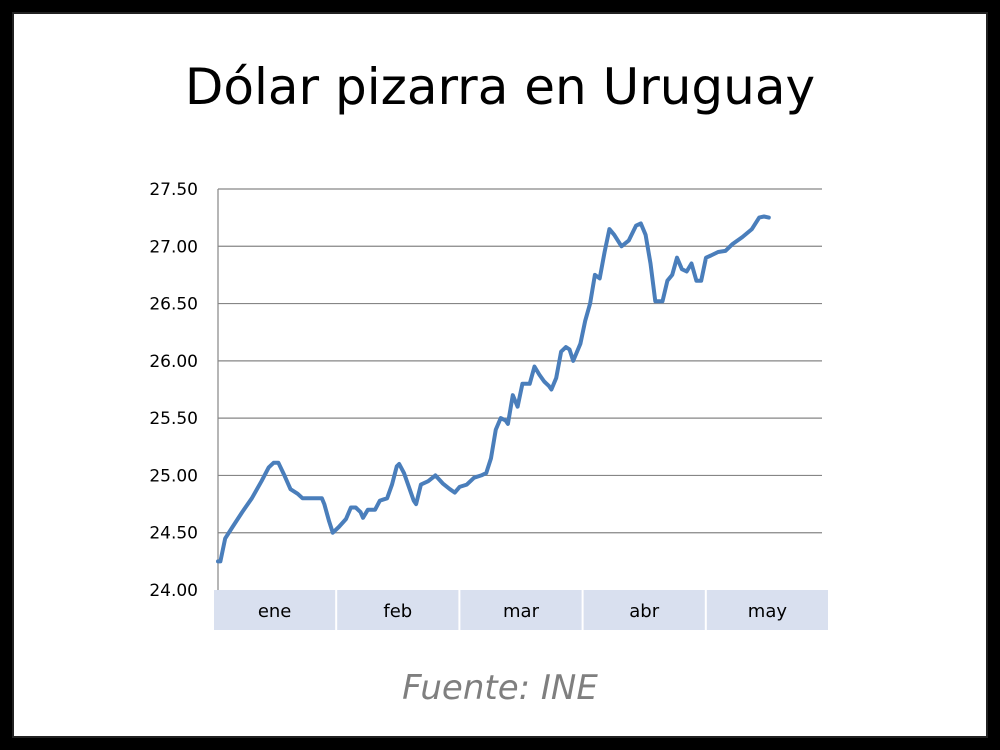 Image resolution: width=1000 pixels, height=750 pixels. I want to click on y-tick-label: 24.50, so click(173, 534).